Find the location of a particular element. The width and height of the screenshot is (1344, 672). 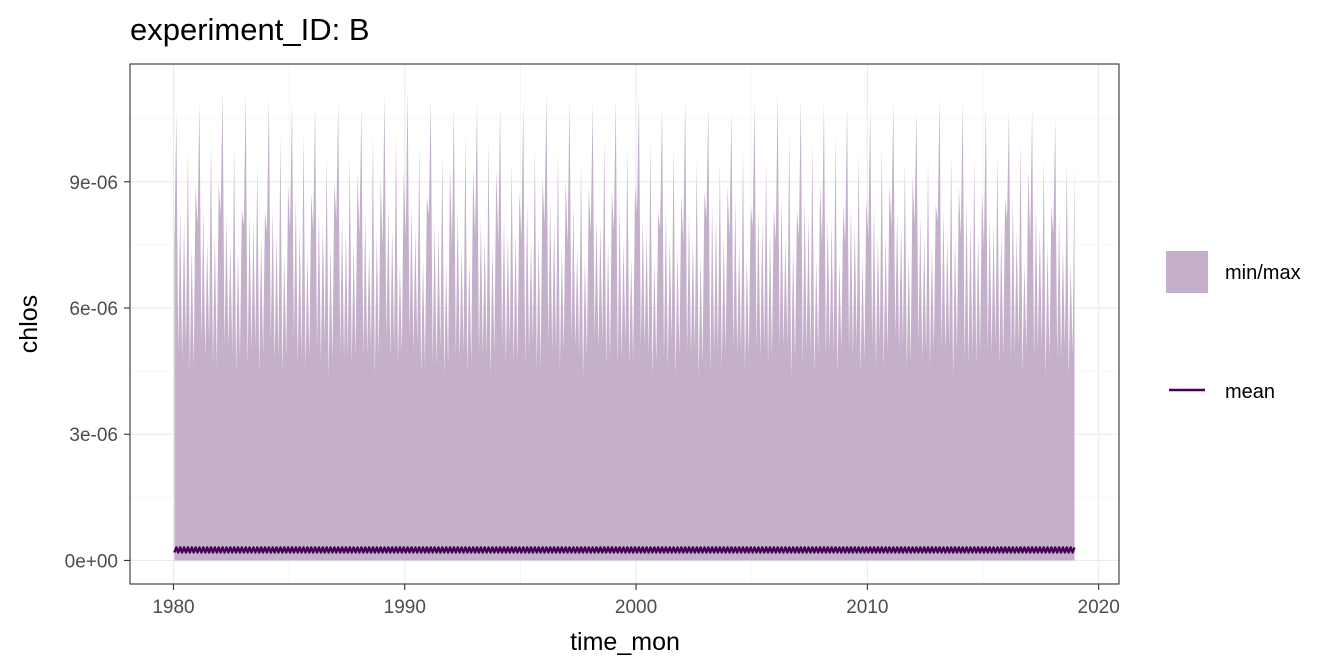

y-tick-label: 0e+00 is located at coordinates (91, 561).